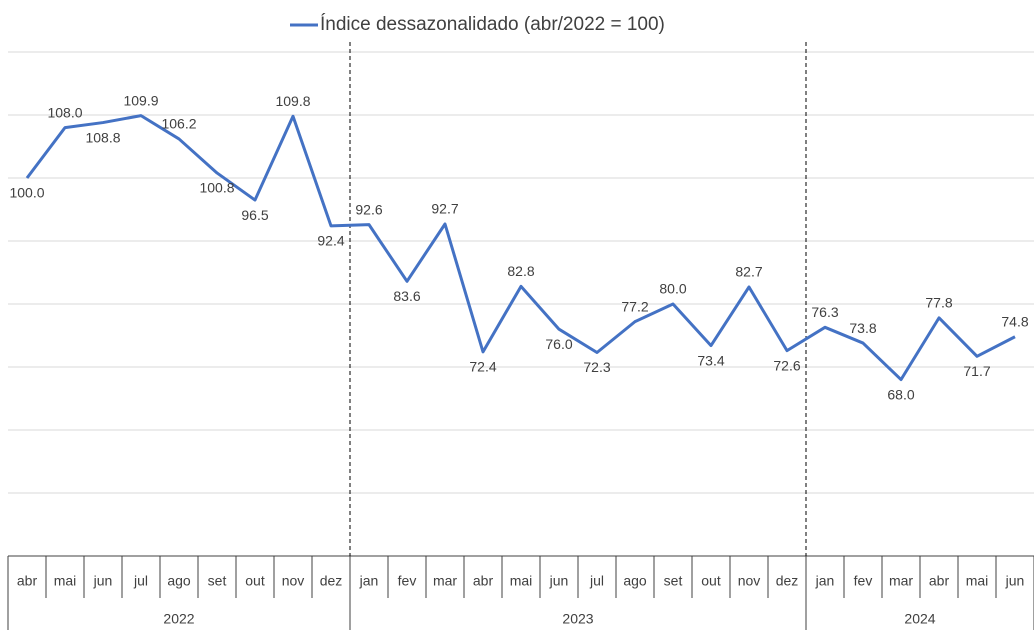  What do you see at coordinates (216, 188) in the screenshot?
I see `data-label: 100.8` at bounding box center [216, 188].